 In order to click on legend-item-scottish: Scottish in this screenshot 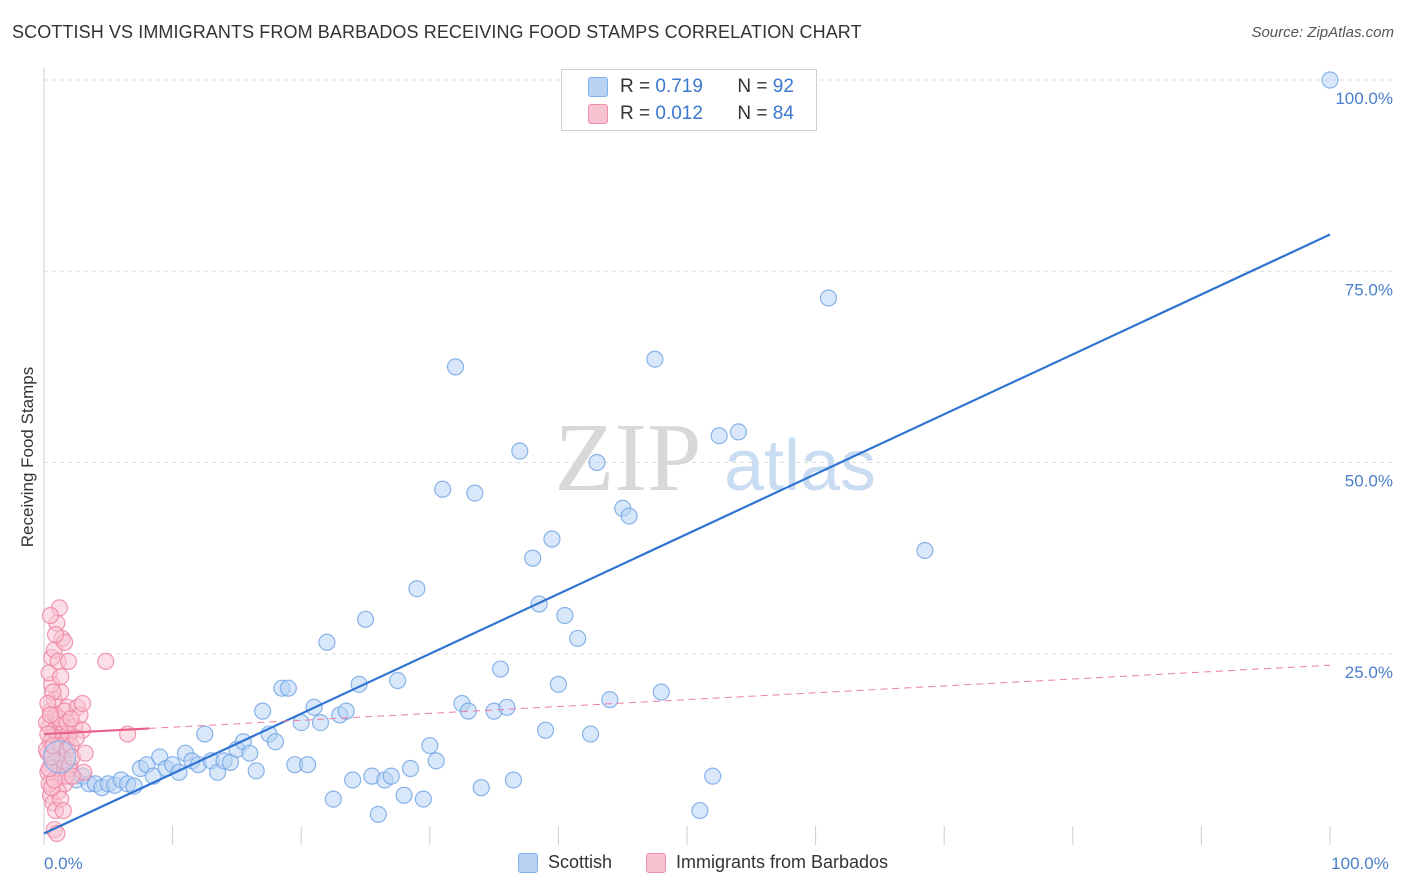, I will do `click(564, 862)`.